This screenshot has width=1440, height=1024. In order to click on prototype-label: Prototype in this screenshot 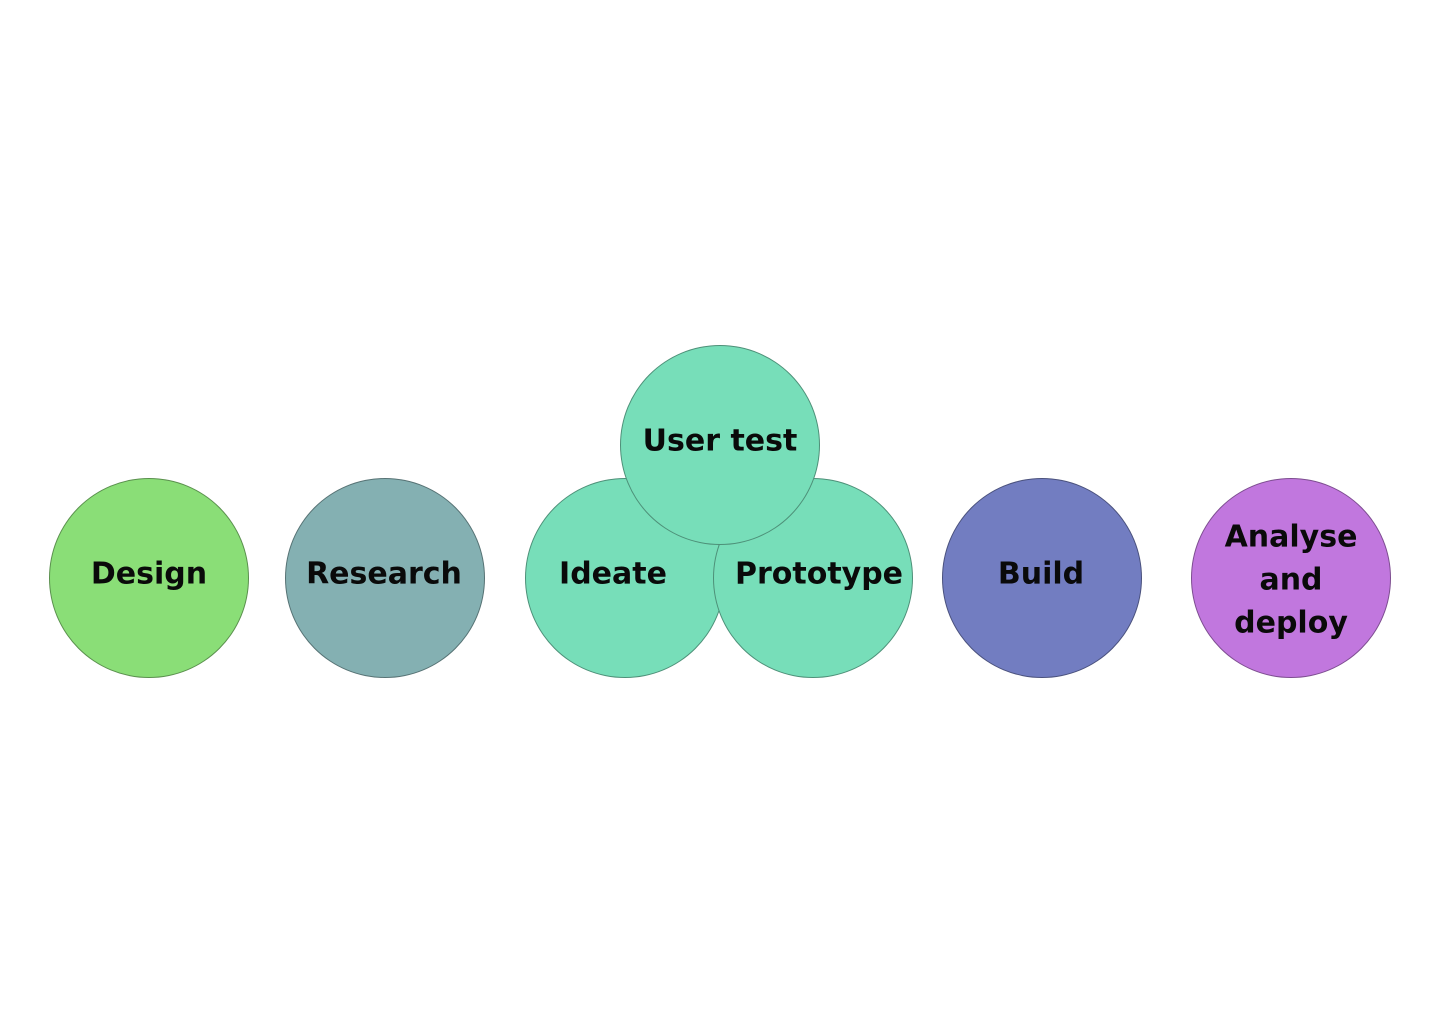, I will do `click(819, 574)`.